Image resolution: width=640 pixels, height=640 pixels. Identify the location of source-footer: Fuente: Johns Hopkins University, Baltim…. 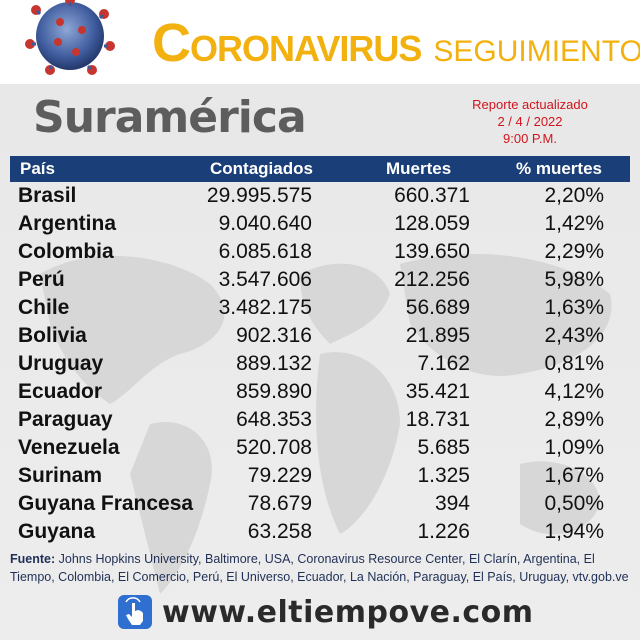
(320, 568).